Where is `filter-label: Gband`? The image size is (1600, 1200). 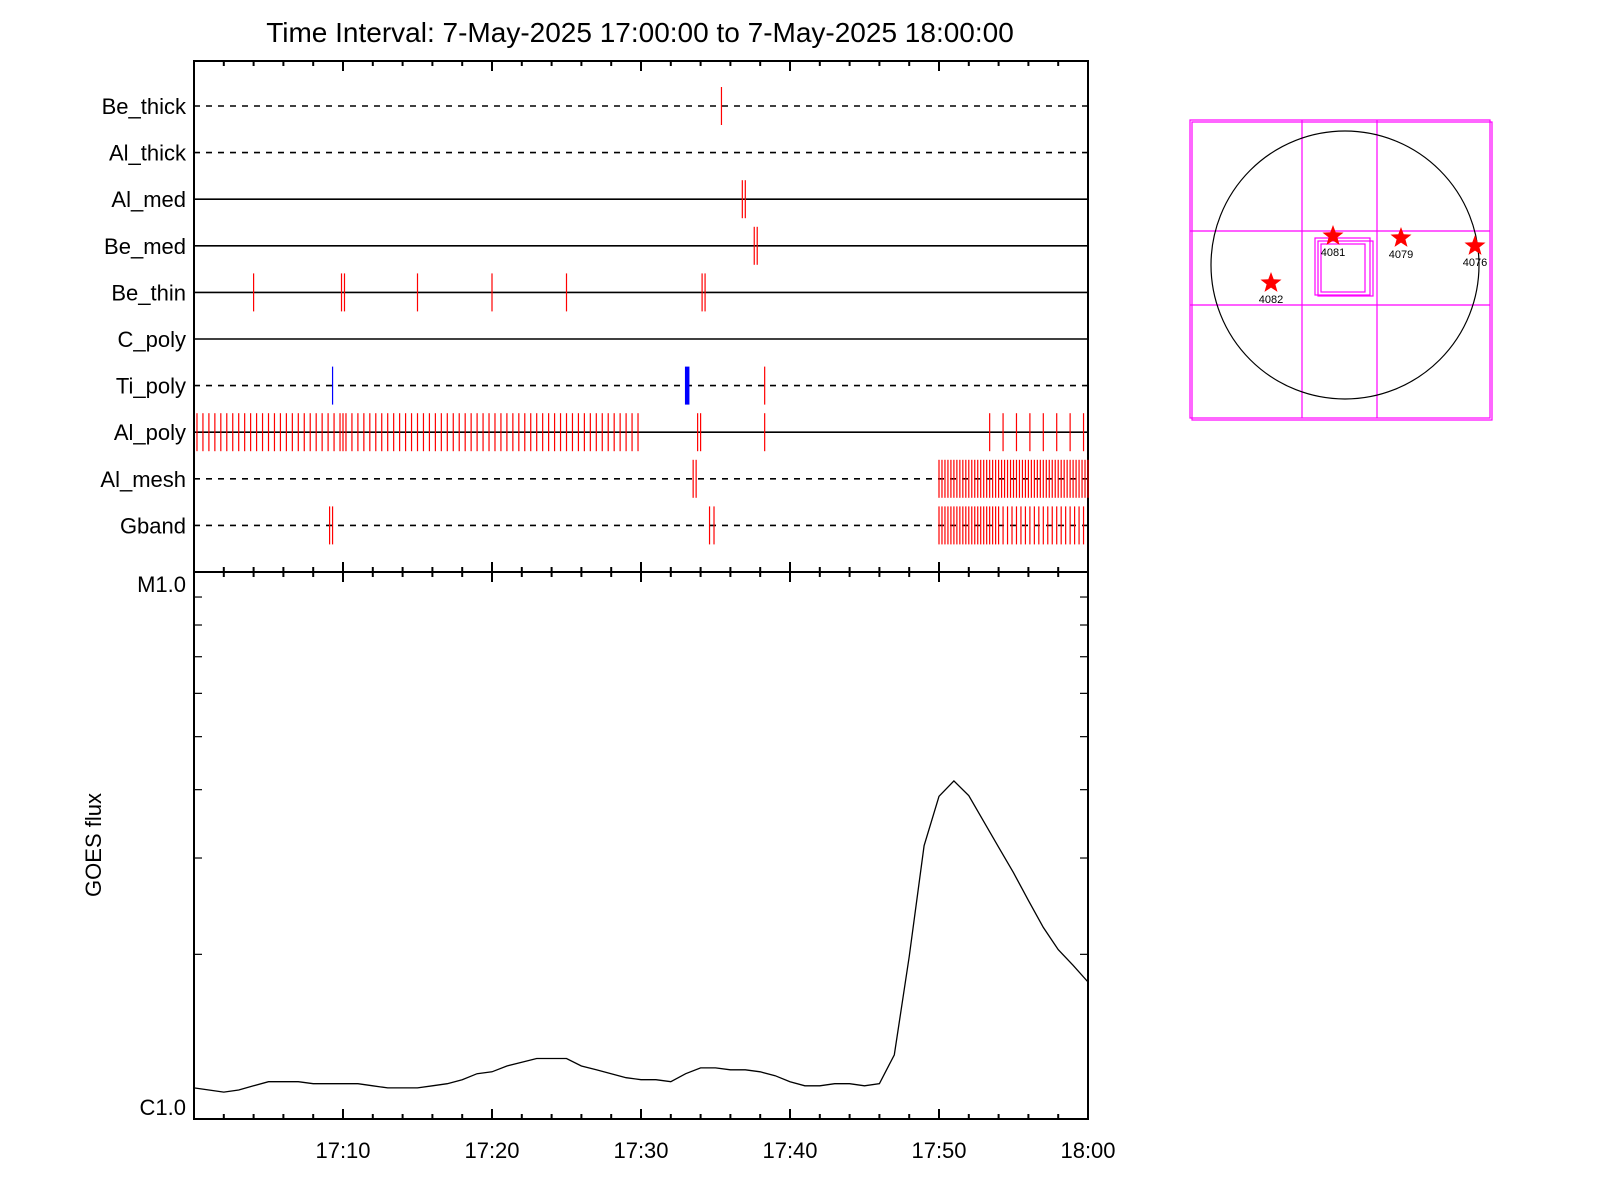 filter-label: Gband is located at coordinates (153, 525).